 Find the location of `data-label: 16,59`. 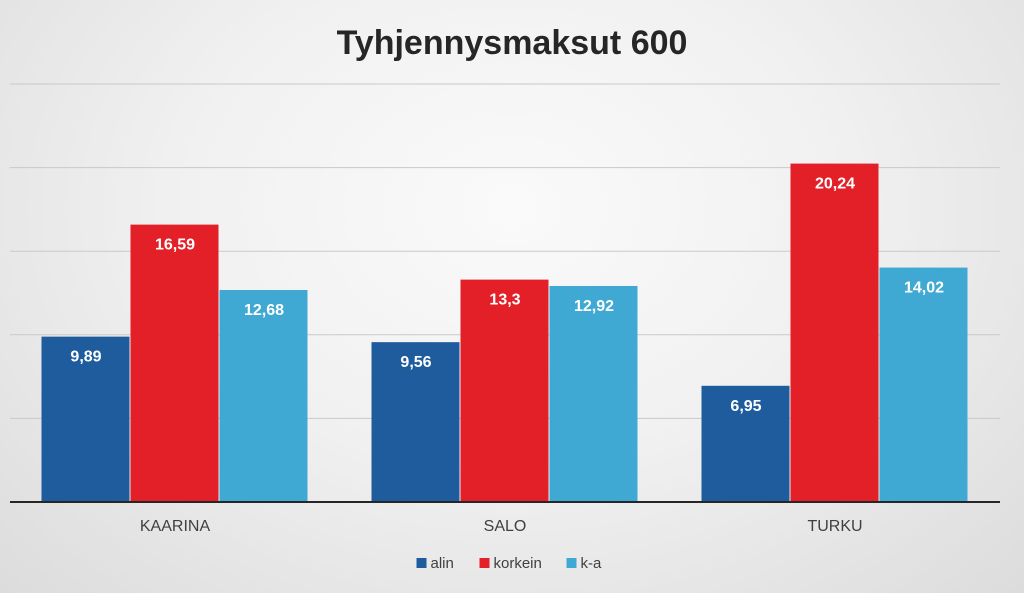

data-label: 16,59 is located at coordinates (175, 245).